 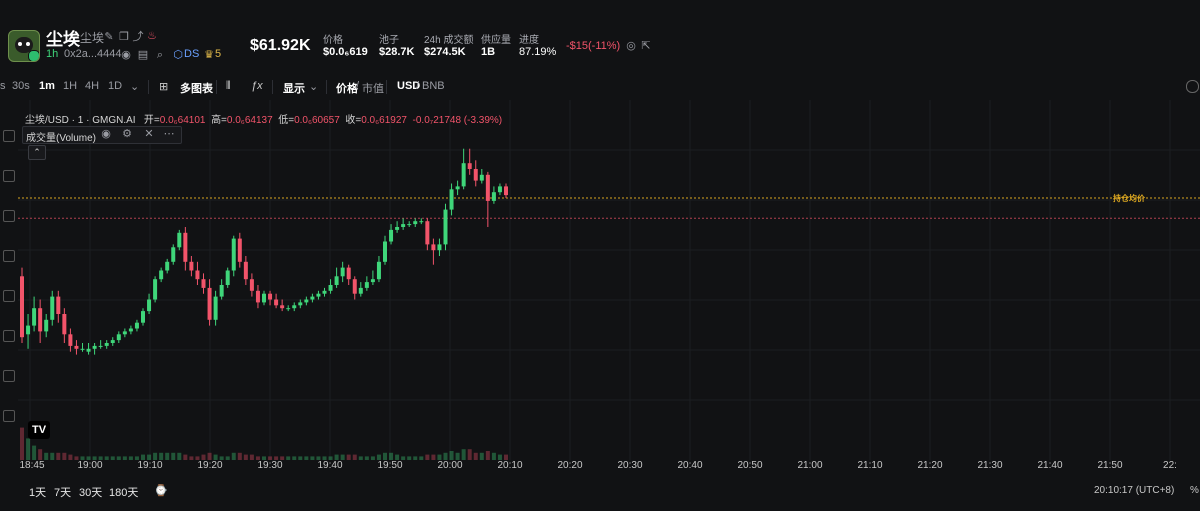 What do you see at coordinates (1129, 198) in the screenshot?
I see `avg-price-label: 持仓均价` at bounding box center [1129, 198].